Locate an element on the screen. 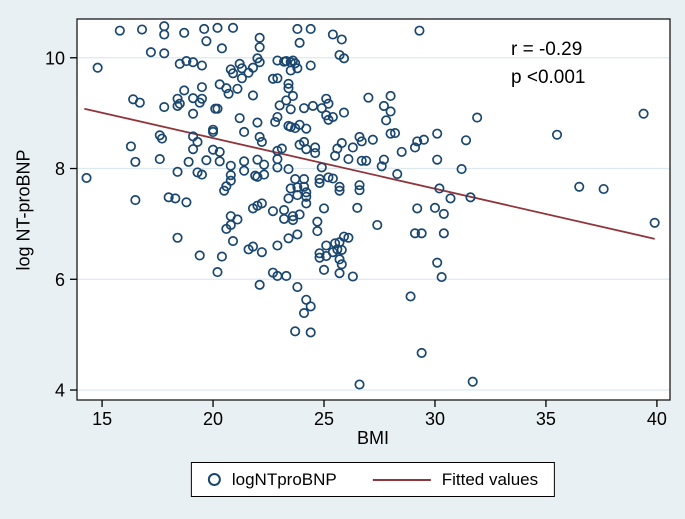  legend: logNTproBNP Fitted values is located at coordinates (373, 479).